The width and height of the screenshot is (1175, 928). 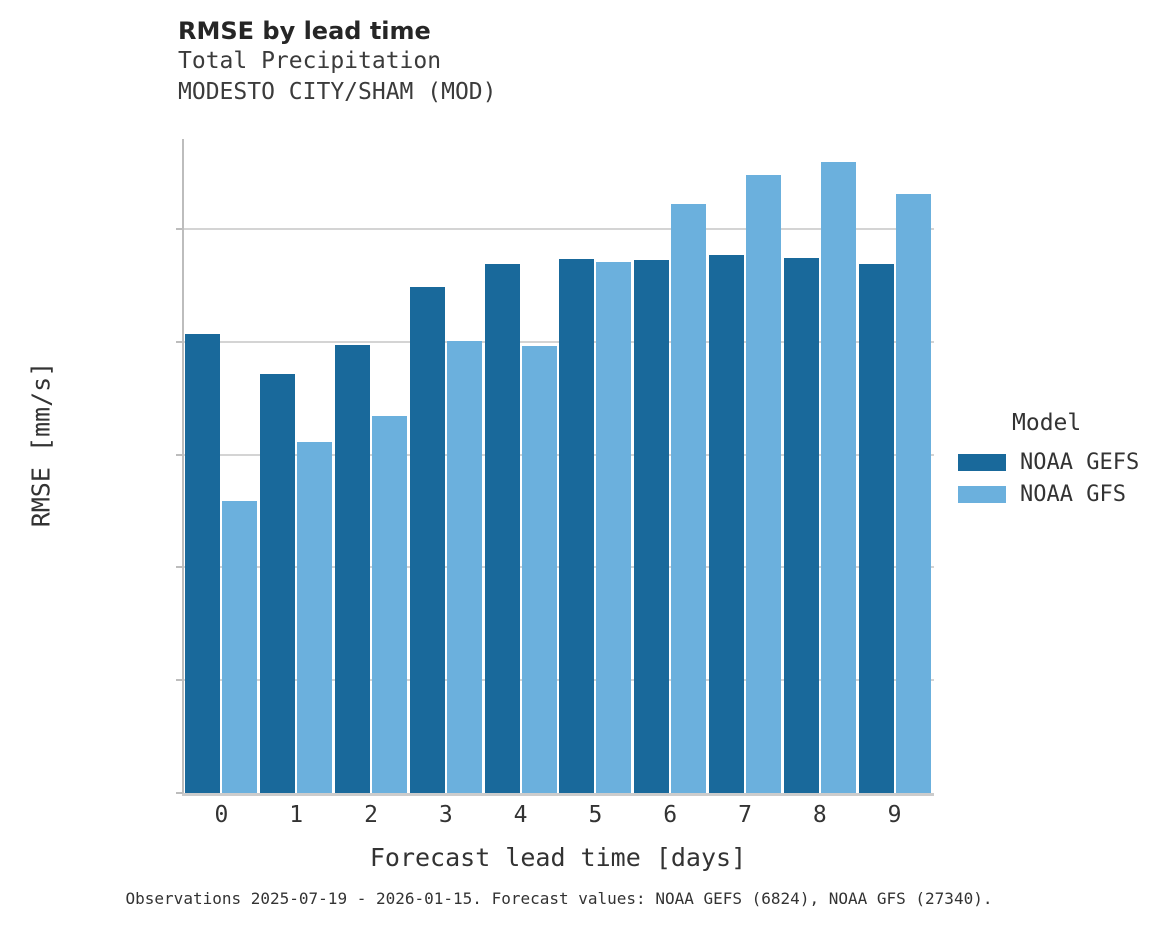 I want to click on x-tick-label-3: 3, so click(x=445, y=815).